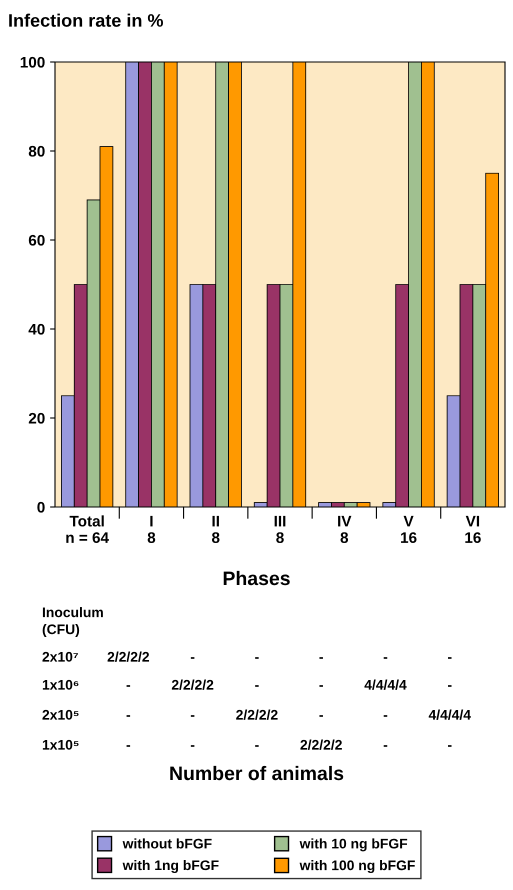 This screenshot has width=513, height=890. Describe the element at coordinates (41, 507) in the screenshot. I see `y-tick-label: 0` at that location.